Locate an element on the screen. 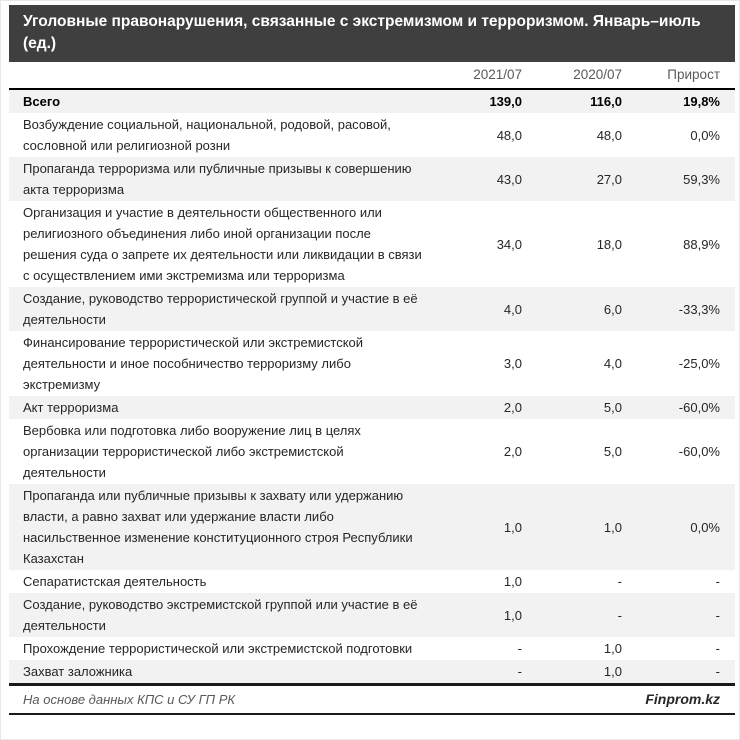  value-2021: 3,0 is located at coordinates (512, 363).